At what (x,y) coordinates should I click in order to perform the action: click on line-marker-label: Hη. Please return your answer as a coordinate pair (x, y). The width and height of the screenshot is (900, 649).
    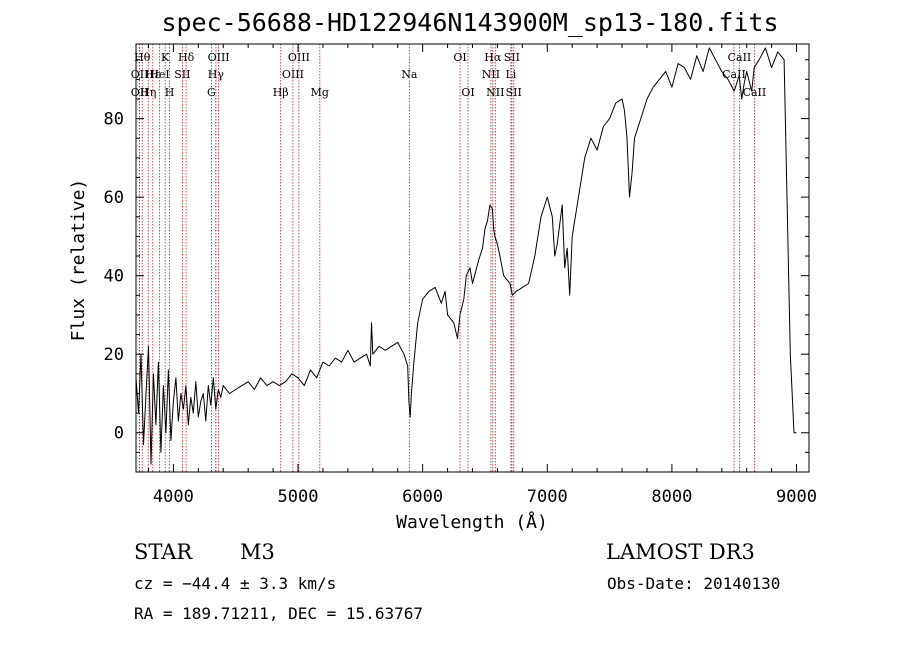
    Looking at the image, I should click on (148, 92).